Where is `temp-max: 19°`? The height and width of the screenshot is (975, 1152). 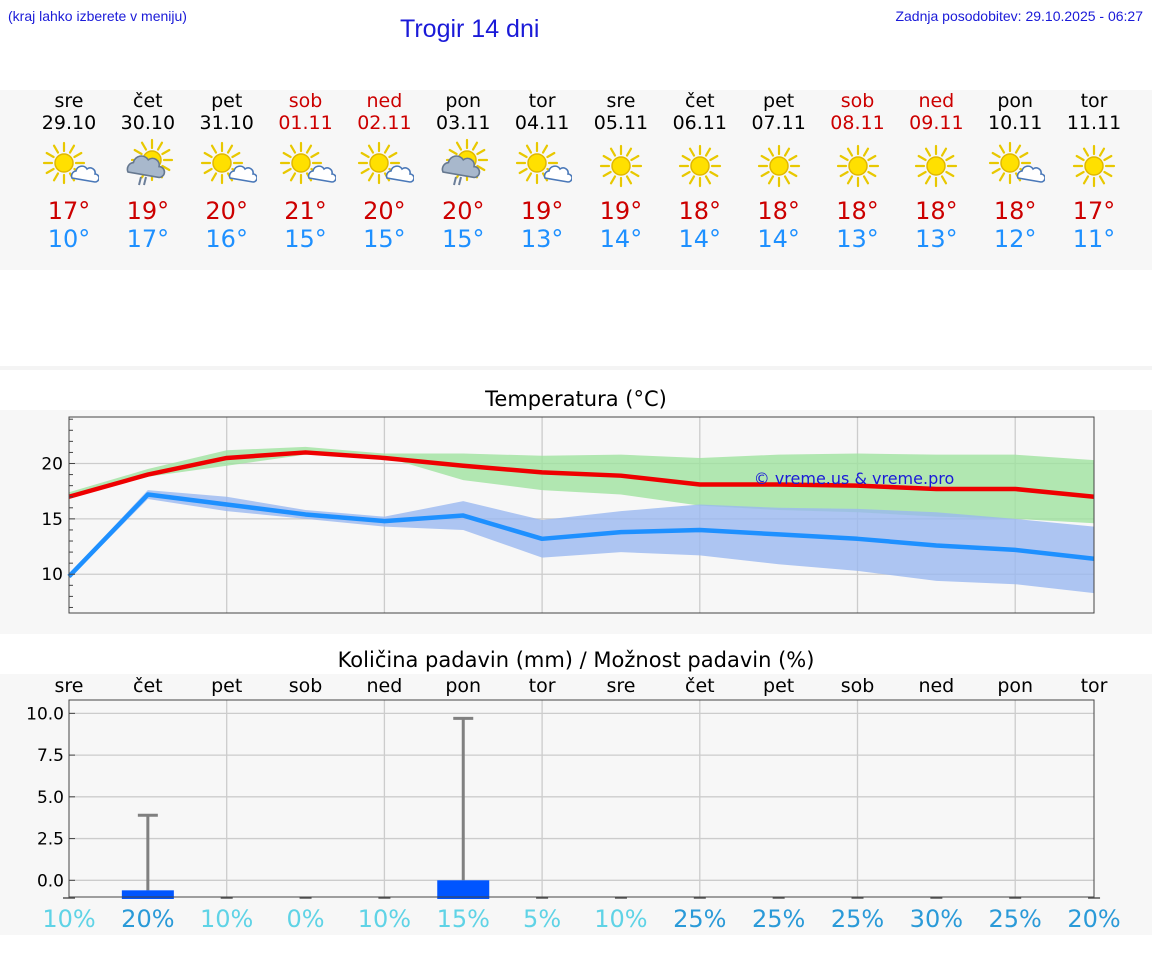 temp-max: 19° is located at coordinates (621, 211).